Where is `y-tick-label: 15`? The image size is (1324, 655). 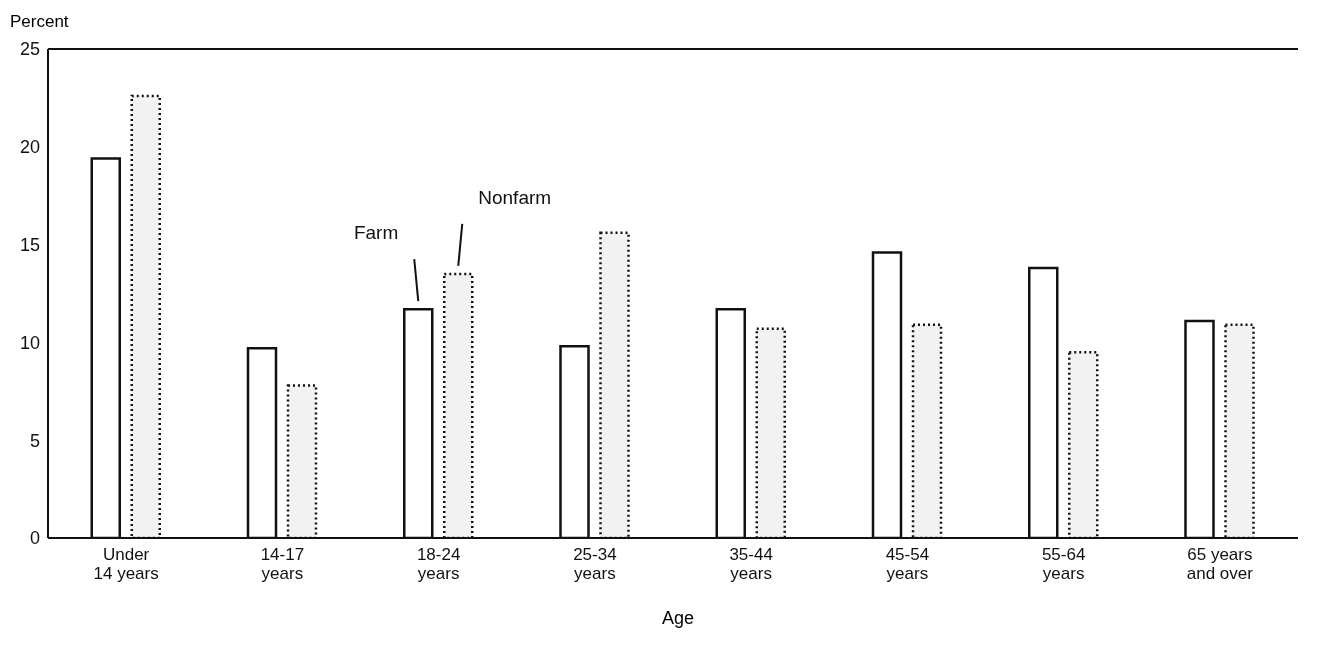 y-tick-label: 15 is located at coordinates (29, 244).